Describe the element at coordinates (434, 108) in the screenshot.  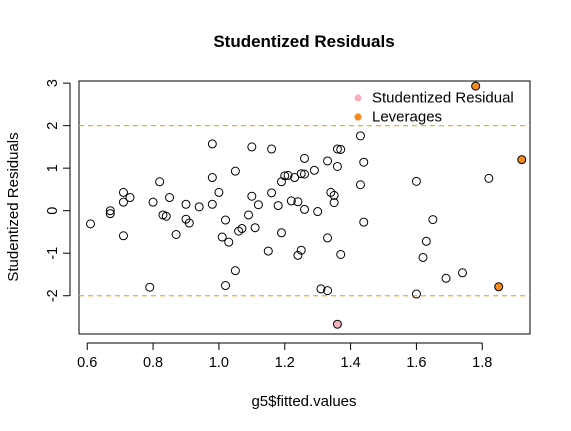
I see `legend: Studentized Residual Leverages` at that location.